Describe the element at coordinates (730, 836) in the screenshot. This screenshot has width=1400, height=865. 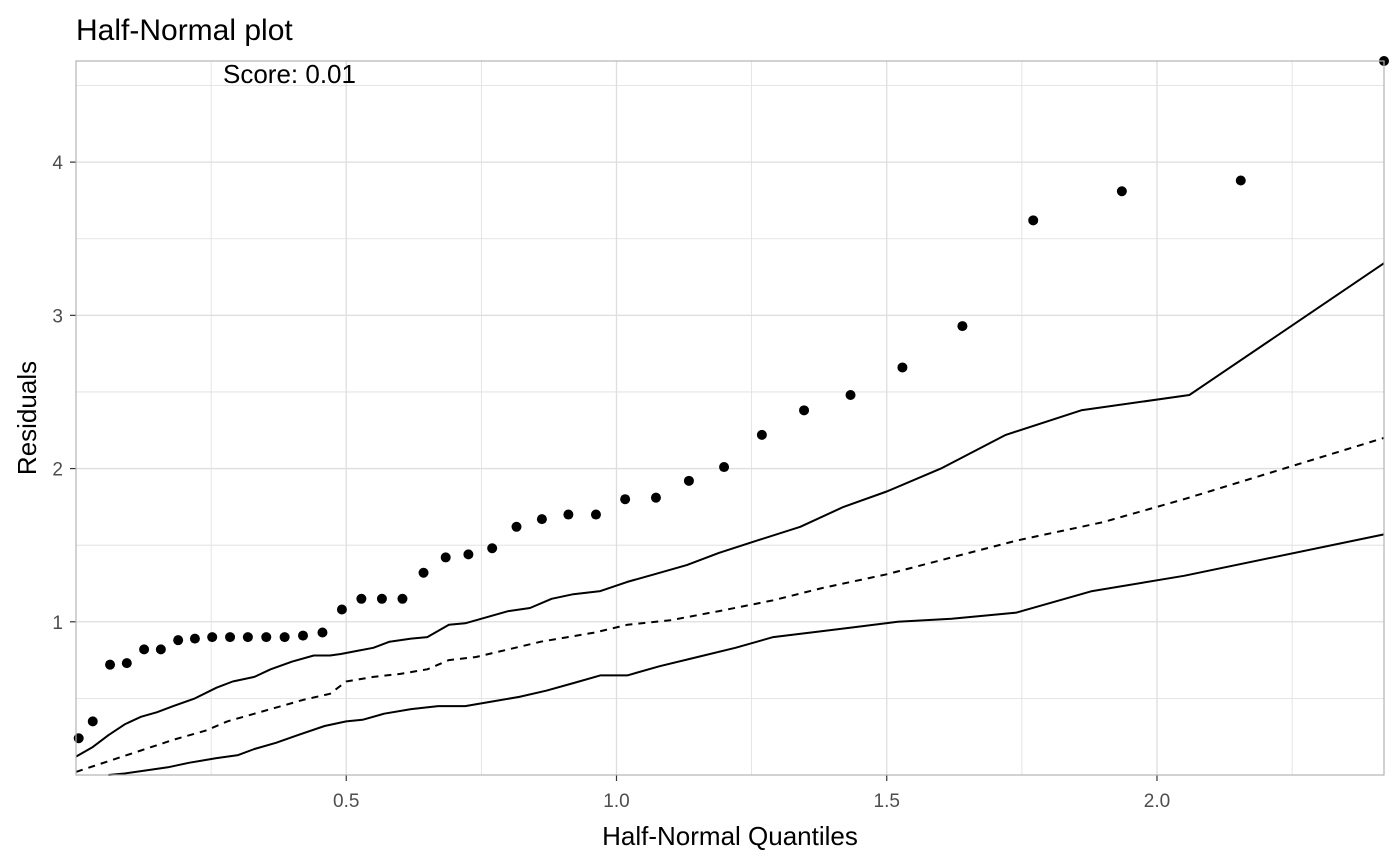
I see `x-axis-title: Half-Normal Quantiles` at that location.